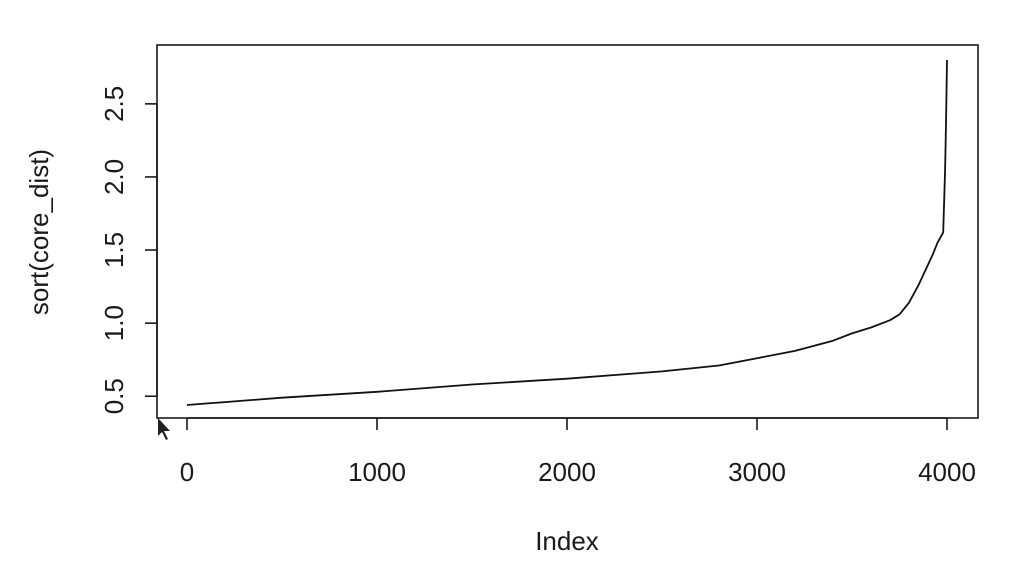  What do you see at coordinates (567, 541) in the screenshot?
I see `x-axis-label: Index` at bounding box center [567, 541].